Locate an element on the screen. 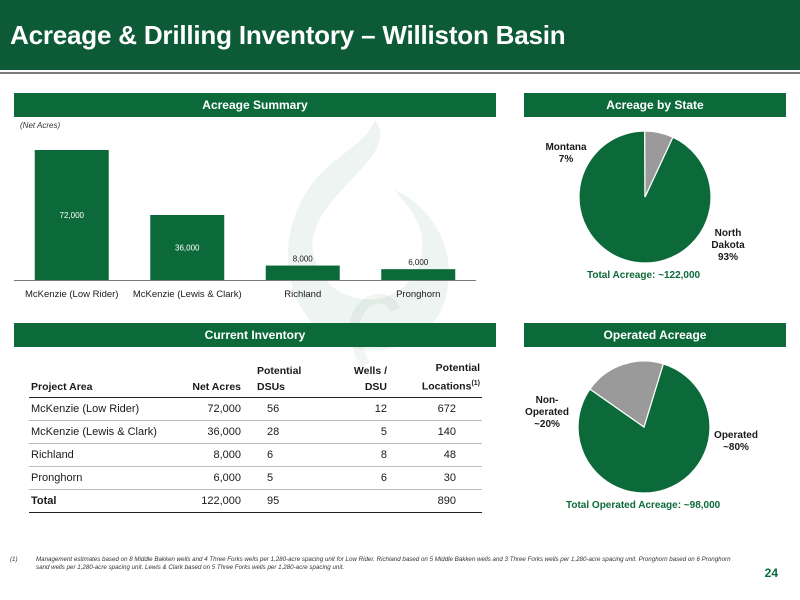  table-row: McKenzie (Low Rider) 72,000 56 12 672 is located at coordinates (255, 409).